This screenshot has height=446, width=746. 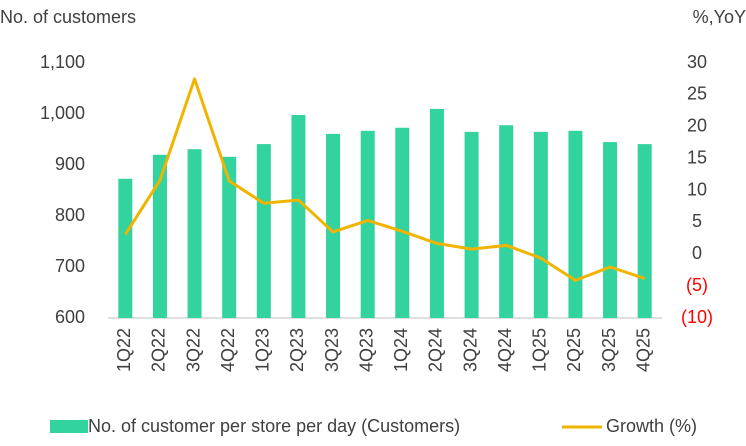 What do you see at coordinates (62, 62) in the screenshot?
I see `y-tick-label: 1,100` at bounding box center [62, 62].